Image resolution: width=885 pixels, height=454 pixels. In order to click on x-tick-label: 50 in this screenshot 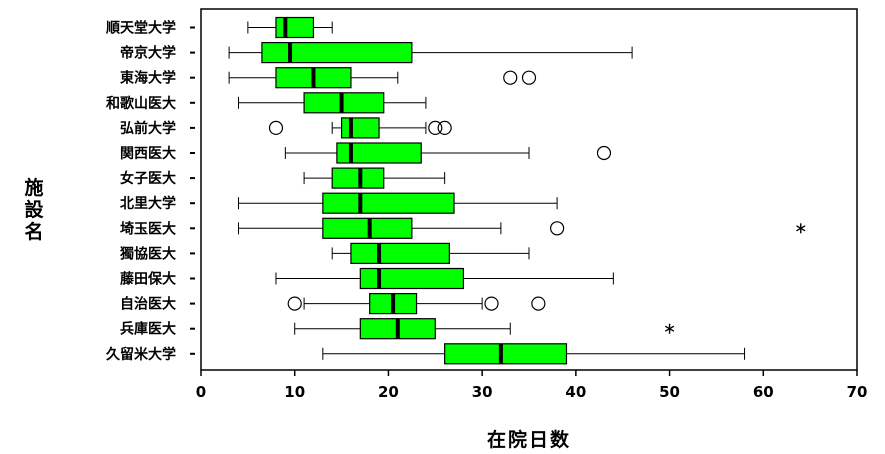, I will do `click(669, 392)`.